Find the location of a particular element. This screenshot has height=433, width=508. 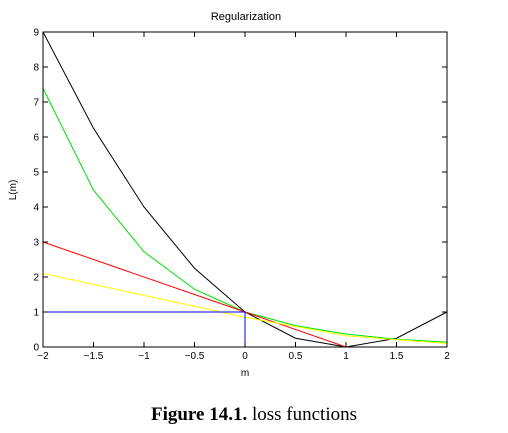

y-tick-label: 1 is located at coordinates (36, 313).